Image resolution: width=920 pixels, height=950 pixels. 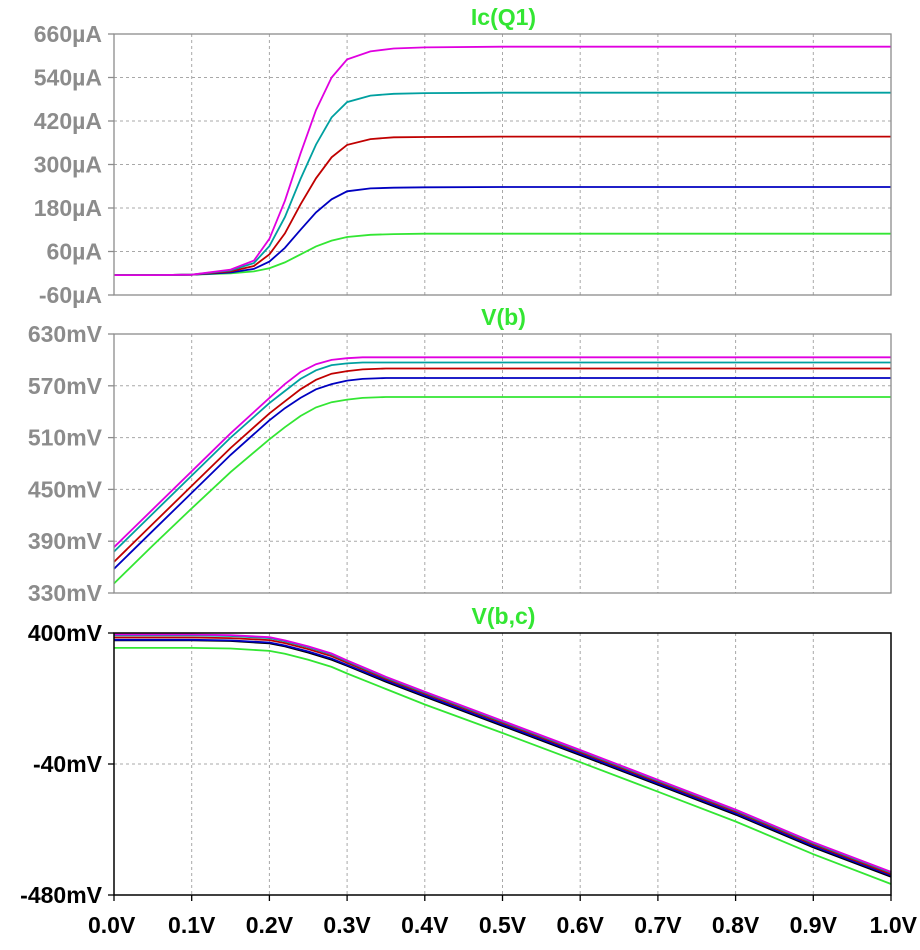 I want to click on y-tick-label: 570mV, so click(x=65, y=386).